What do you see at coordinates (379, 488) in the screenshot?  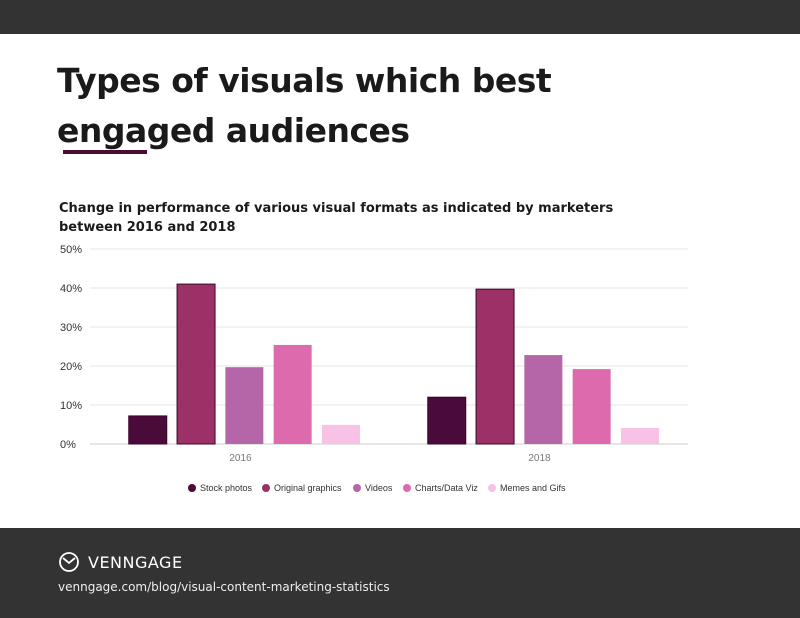 I see `legend-label: Videos` at bounding box center [379, 488].